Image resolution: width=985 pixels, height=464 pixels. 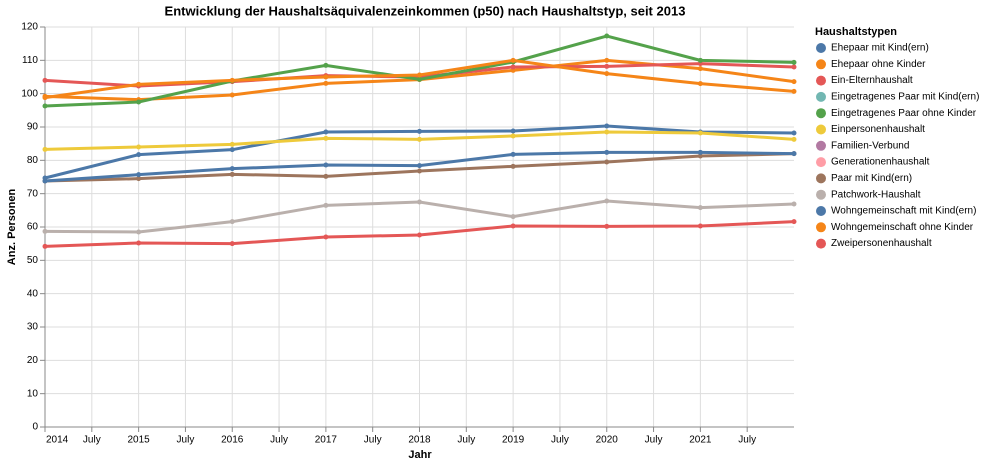 I want to click on y-tick-label: 10, so click(x=33, y=393).